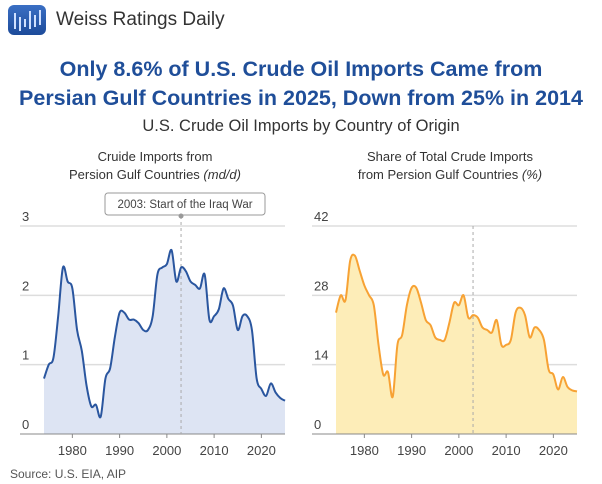  I want to click on left-x-tick-label: 1990, so click(119, 450).